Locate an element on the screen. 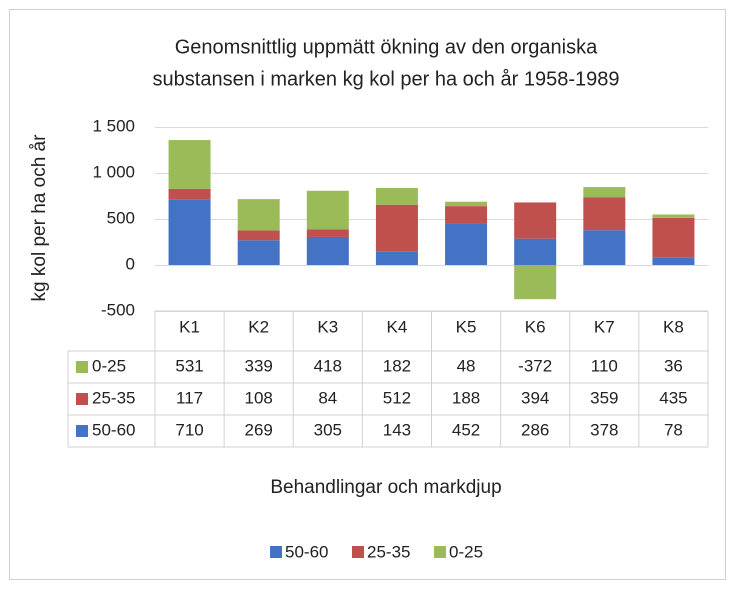  y-tick-label: 1 500 is located at coordinates (113, 125).